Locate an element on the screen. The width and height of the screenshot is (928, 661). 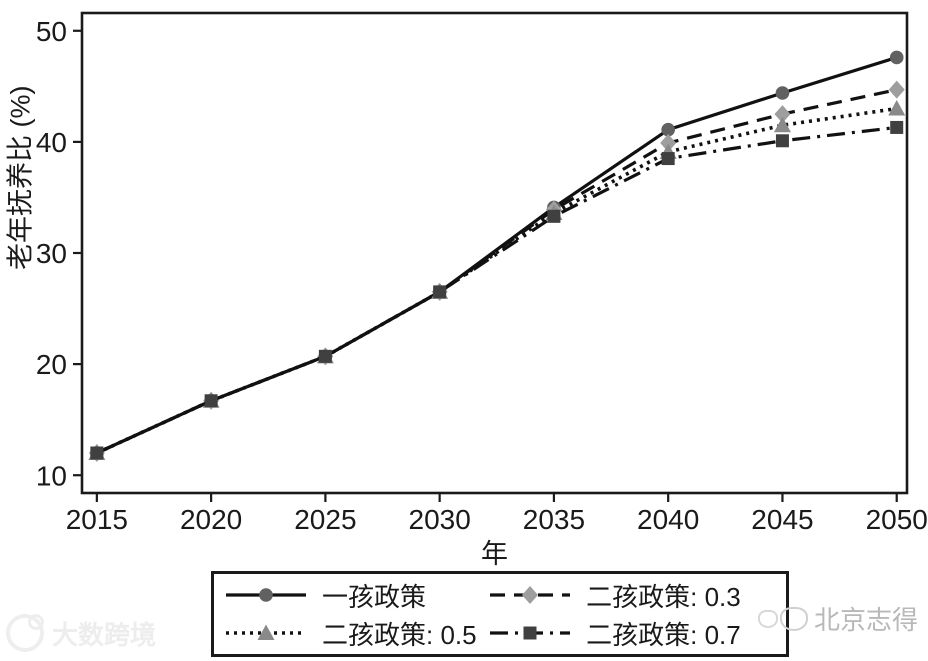
x-tick-label: 2030 is located at coordinates (440, 519).